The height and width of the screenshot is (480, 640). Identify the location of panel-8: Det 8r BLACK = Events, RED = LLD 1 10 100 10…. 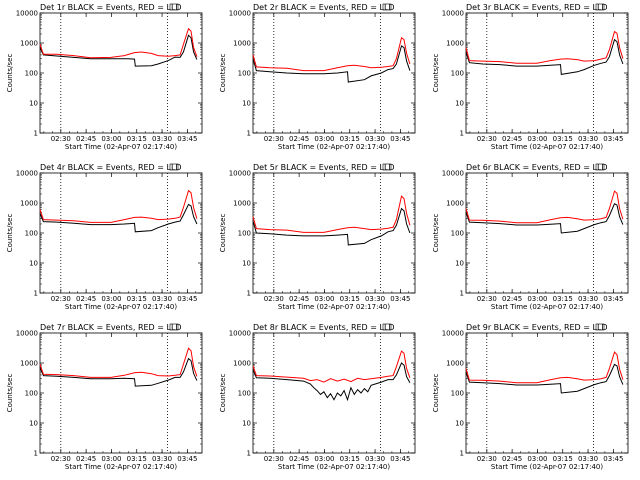
(317, 397).